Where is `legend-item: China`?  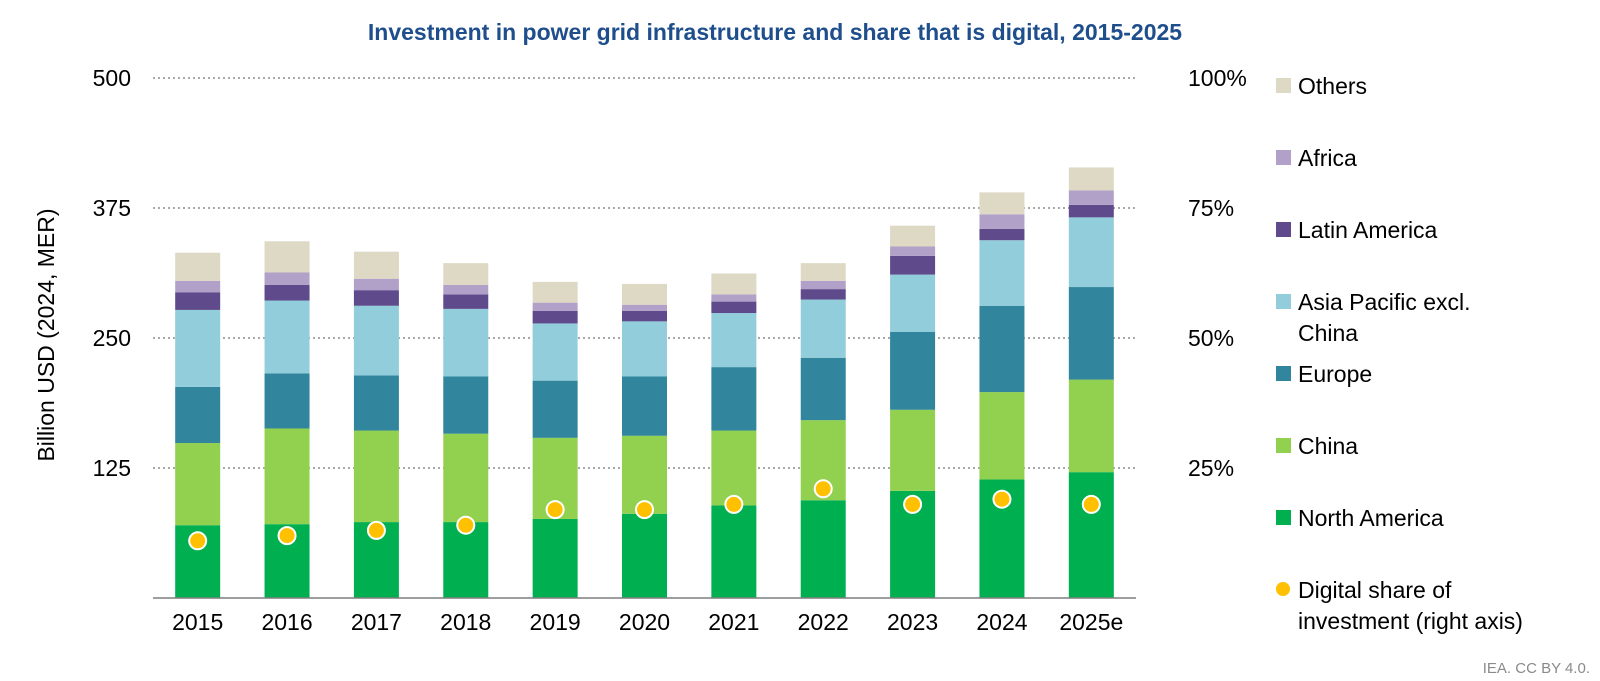
legend-item: China is located at coordinates (1317, 446).